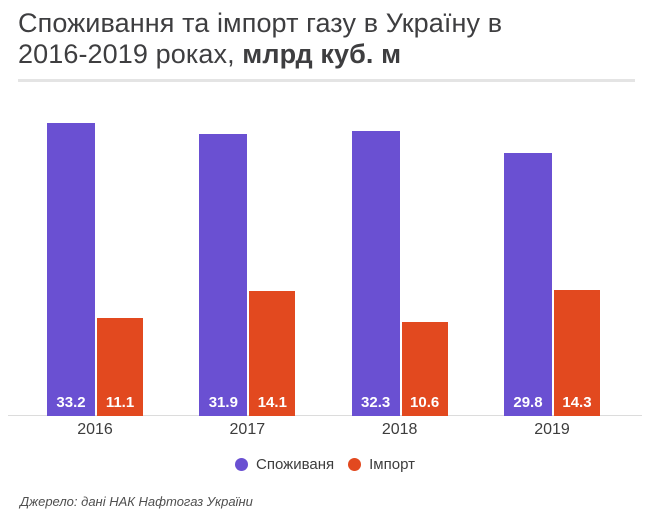 The width and height of the screenshot is (650, 528). What do you see at coordinates (272, 402) in the screenshot?
I see `bar-value-label: 14.1` at bounding box center [272, 402].